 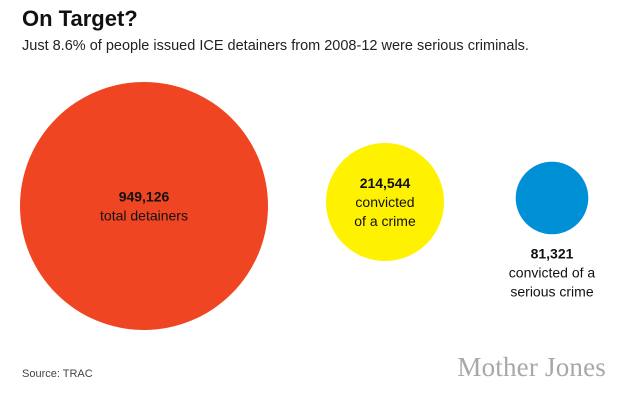 I want to click on bubble-value-label: 949,126, so click(x=144, y=197).